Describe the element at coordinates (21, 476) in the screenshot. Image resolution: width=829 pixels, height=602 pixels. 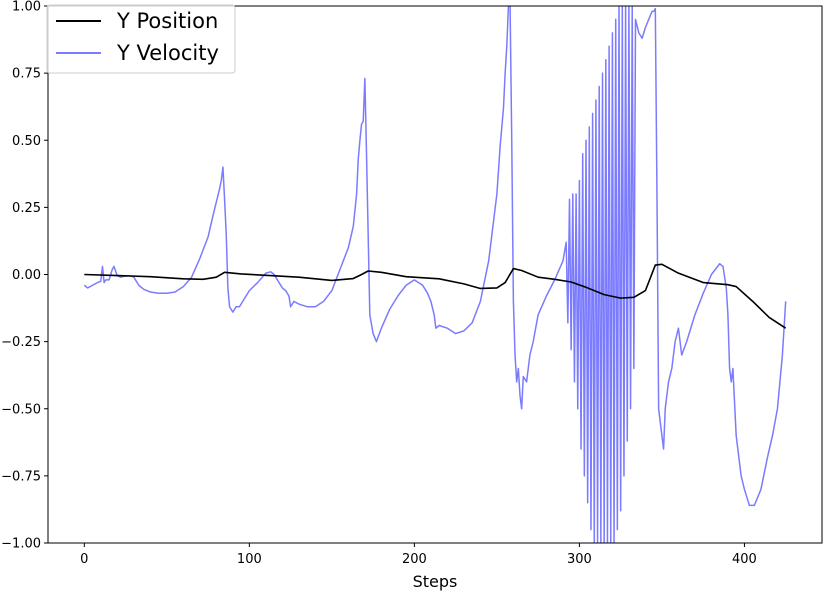
I see `y-tick-label: −0.75` at that location.